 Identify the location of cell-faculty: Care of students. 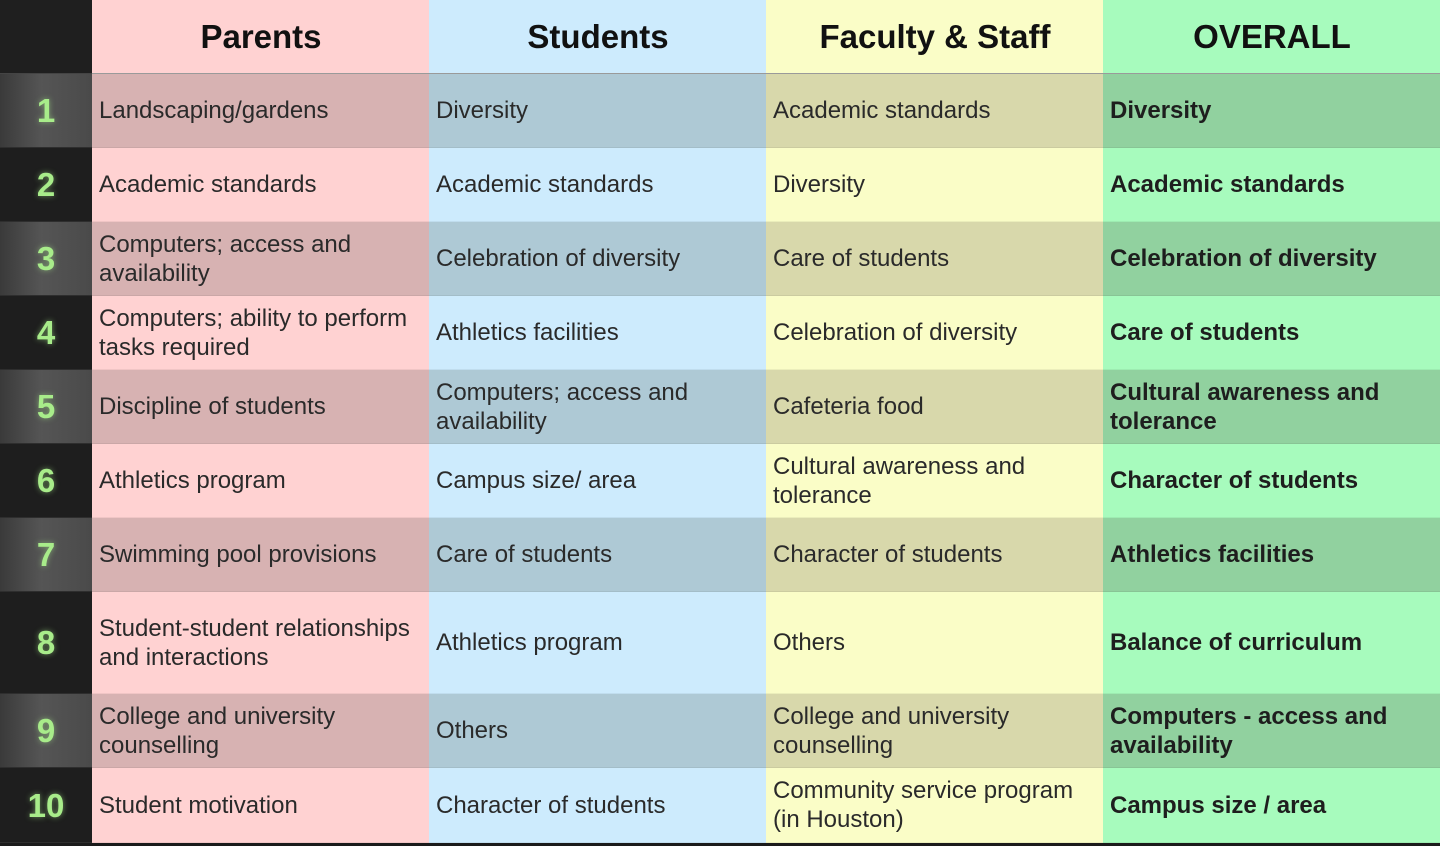
(934, 259).